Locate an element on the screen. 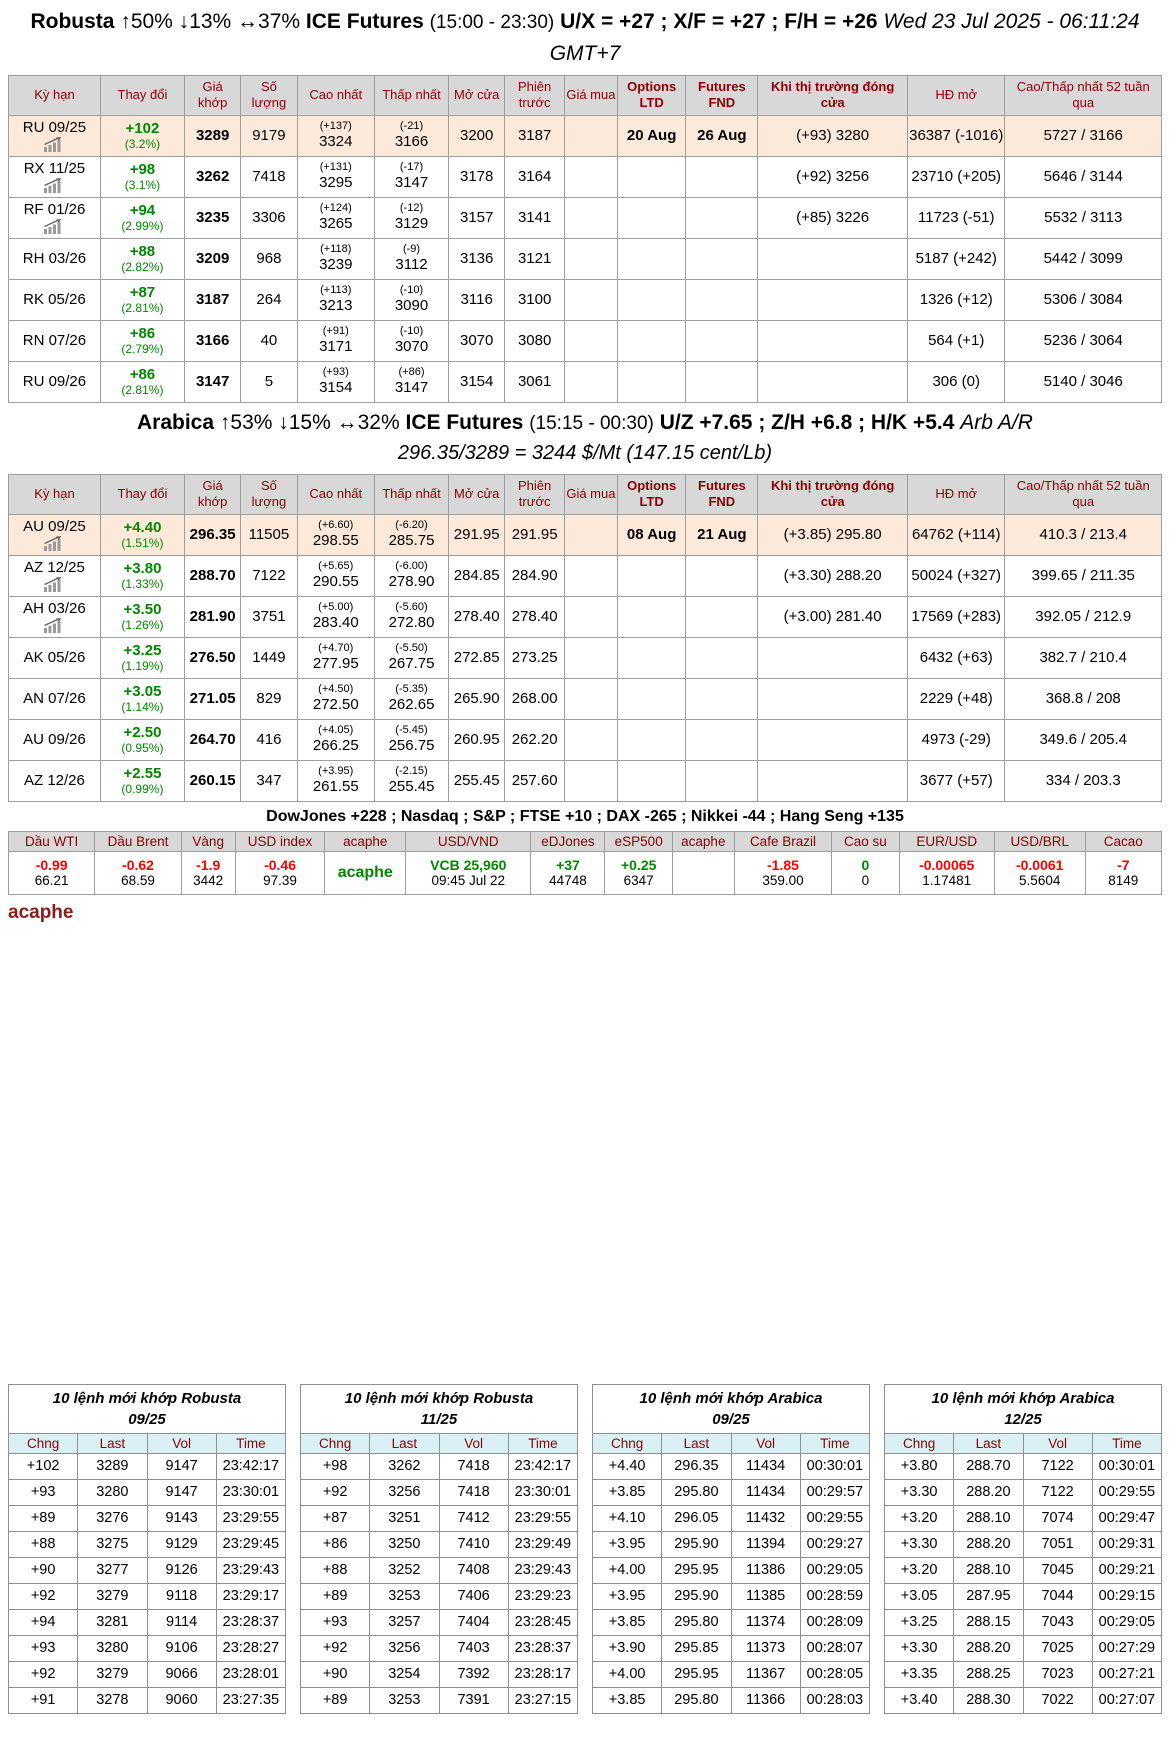  after-close-cell: (+93) 3280 is located at coordinates (832, 135).